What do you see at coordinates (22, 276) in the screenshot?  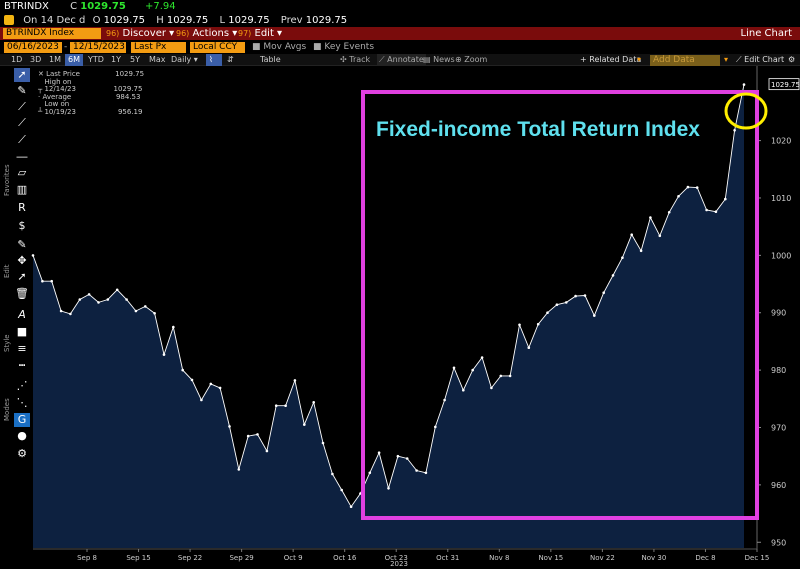 I see `select-icon: ➚` at bounding box center [22, 276].